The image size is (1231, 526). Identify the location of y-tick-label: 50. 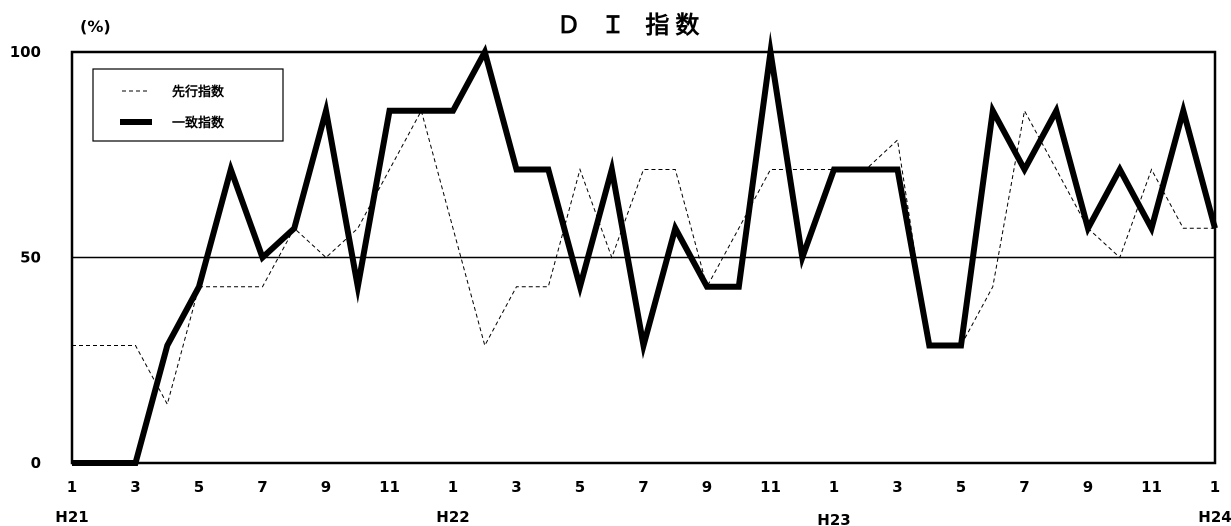
(30, 258).